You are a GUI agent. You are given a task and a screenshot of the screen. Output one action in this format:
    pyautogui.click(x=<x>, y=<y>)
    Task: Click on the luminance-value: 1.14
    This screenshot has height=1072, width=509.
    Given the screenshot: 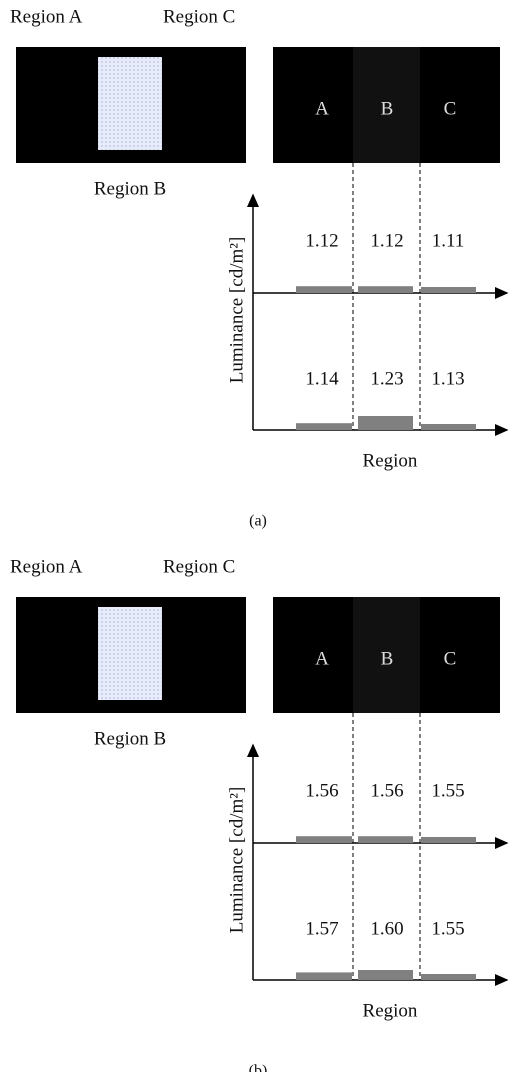 What is the action you would take?
    pyautogui.click(x=322, y=378)
    